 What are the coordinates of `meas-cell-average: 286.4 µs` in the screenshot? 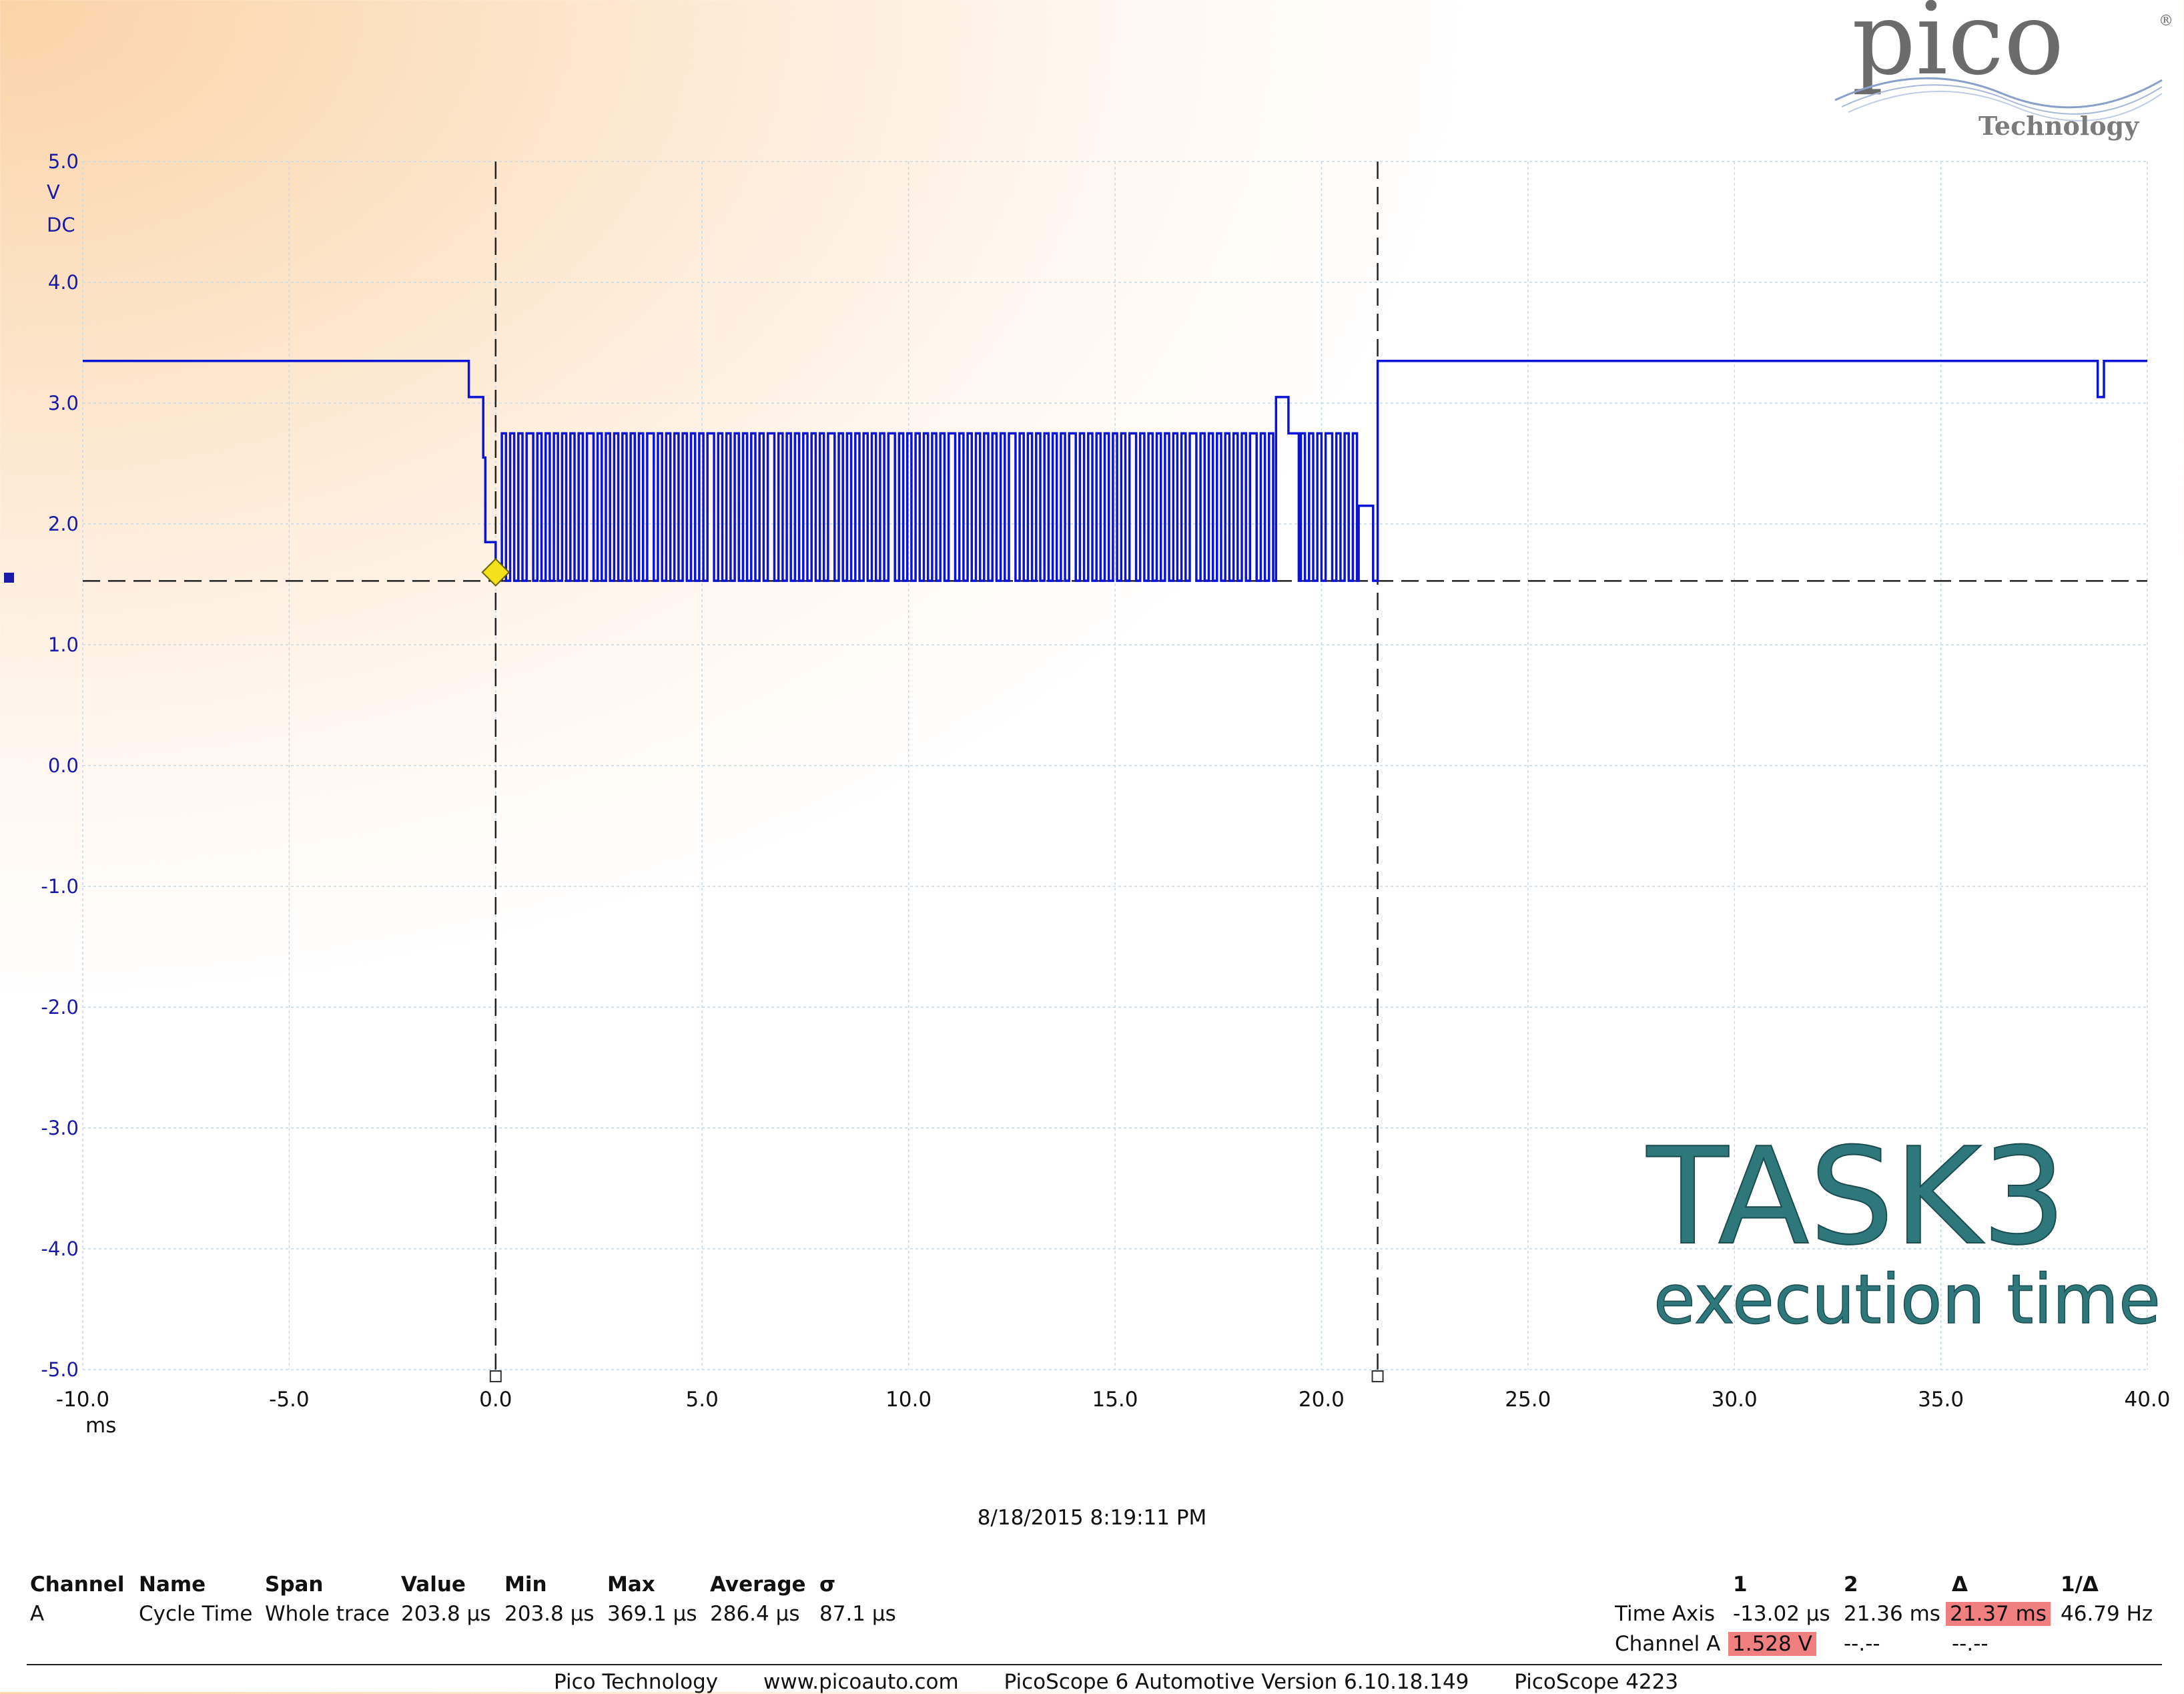 It's located at (755, 1614).